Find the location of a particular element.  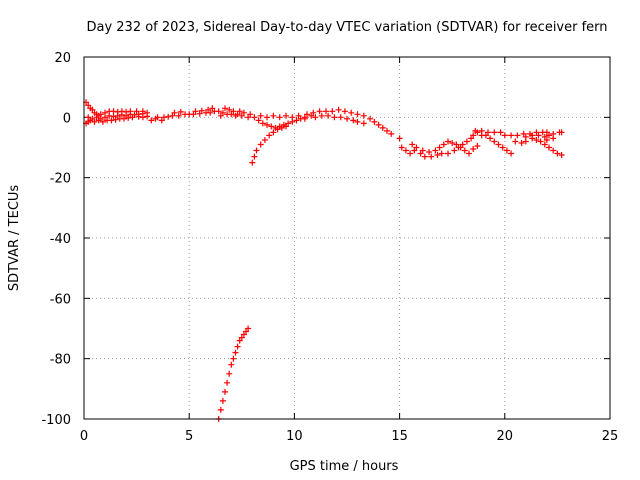

x-tick-label: 5 is located at coordinates (189, 436).